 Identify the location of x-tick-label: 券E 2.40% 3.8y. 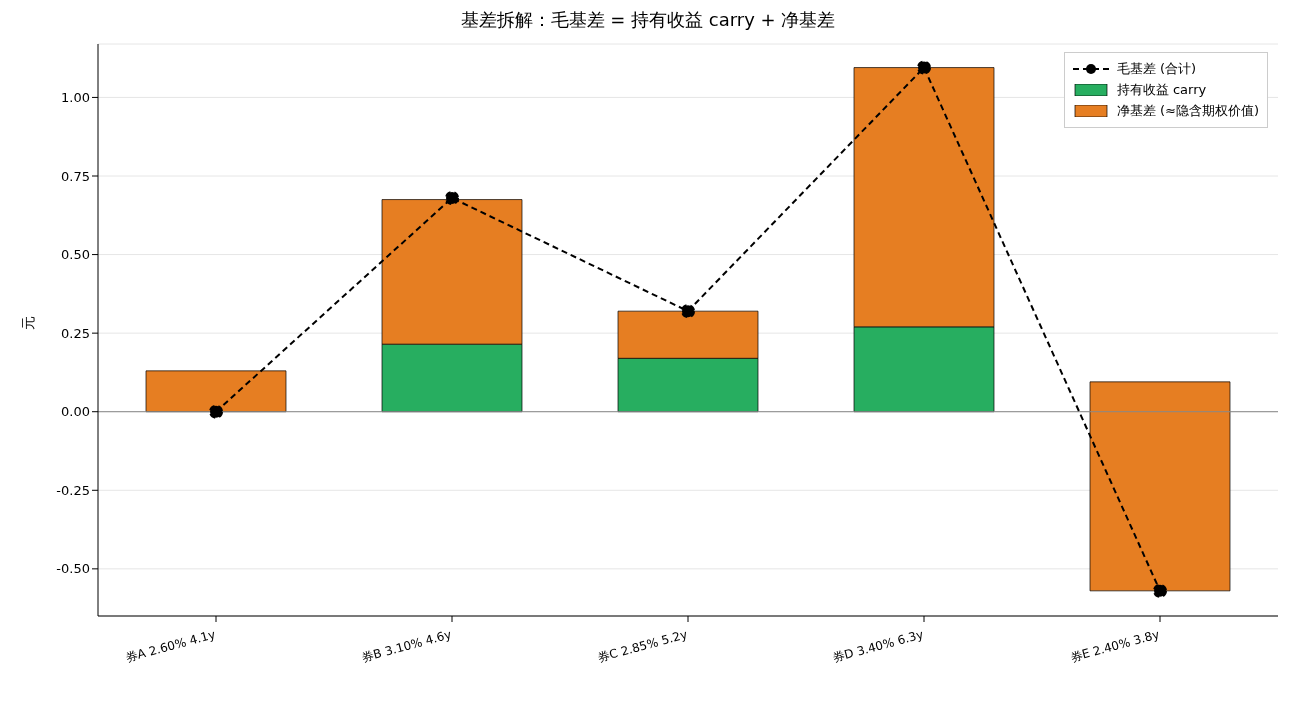
(1114, 646).